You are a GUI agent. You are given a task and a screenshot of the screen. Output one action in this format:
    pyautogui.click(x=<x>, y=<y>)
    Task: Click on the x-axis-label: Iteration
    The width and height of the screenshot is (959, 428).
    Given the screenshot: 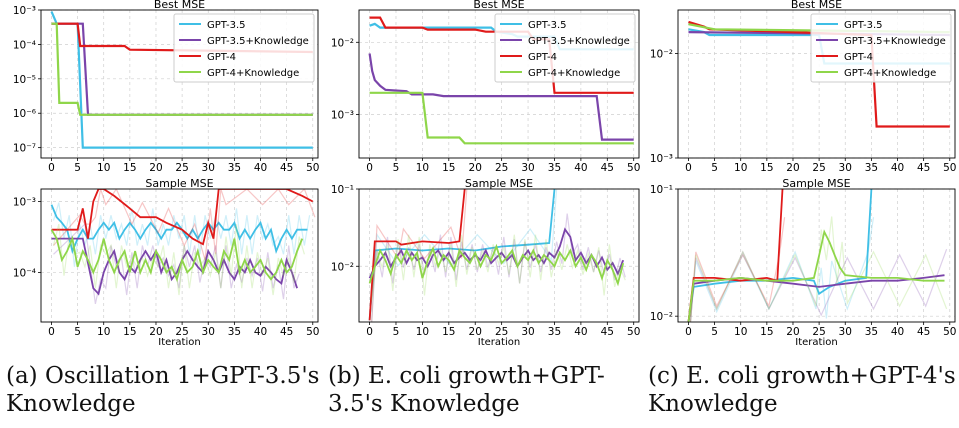 What is the action you would take?
    pyautogui.click(x=816, y=342)
    